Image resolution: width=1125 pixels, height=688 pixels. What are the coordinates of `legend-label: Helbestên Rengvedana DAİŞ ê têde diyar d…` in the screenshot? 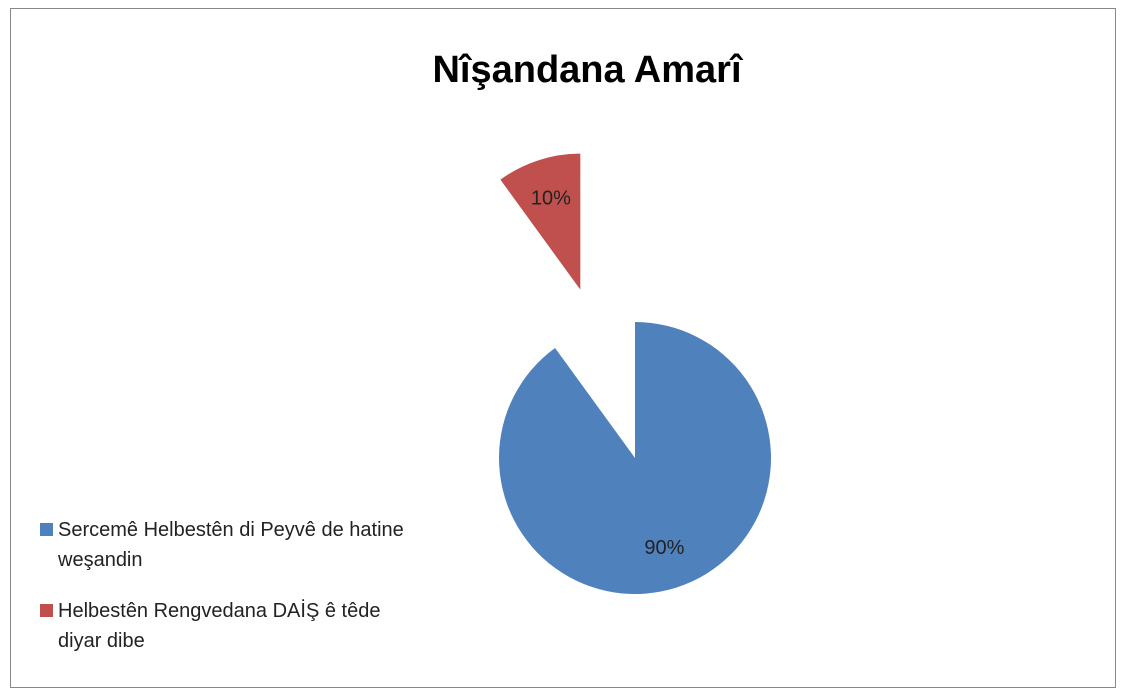 It's located at (219, 626).